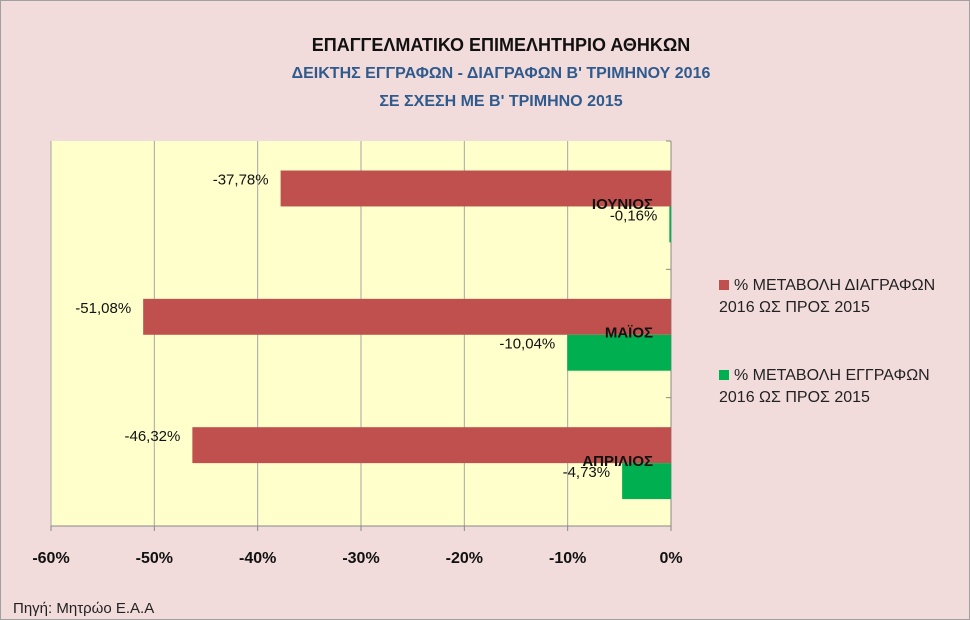 The width and height of the screenshot is (970, 620). I want to click on data-label: -51,08%, so click(103, 308).